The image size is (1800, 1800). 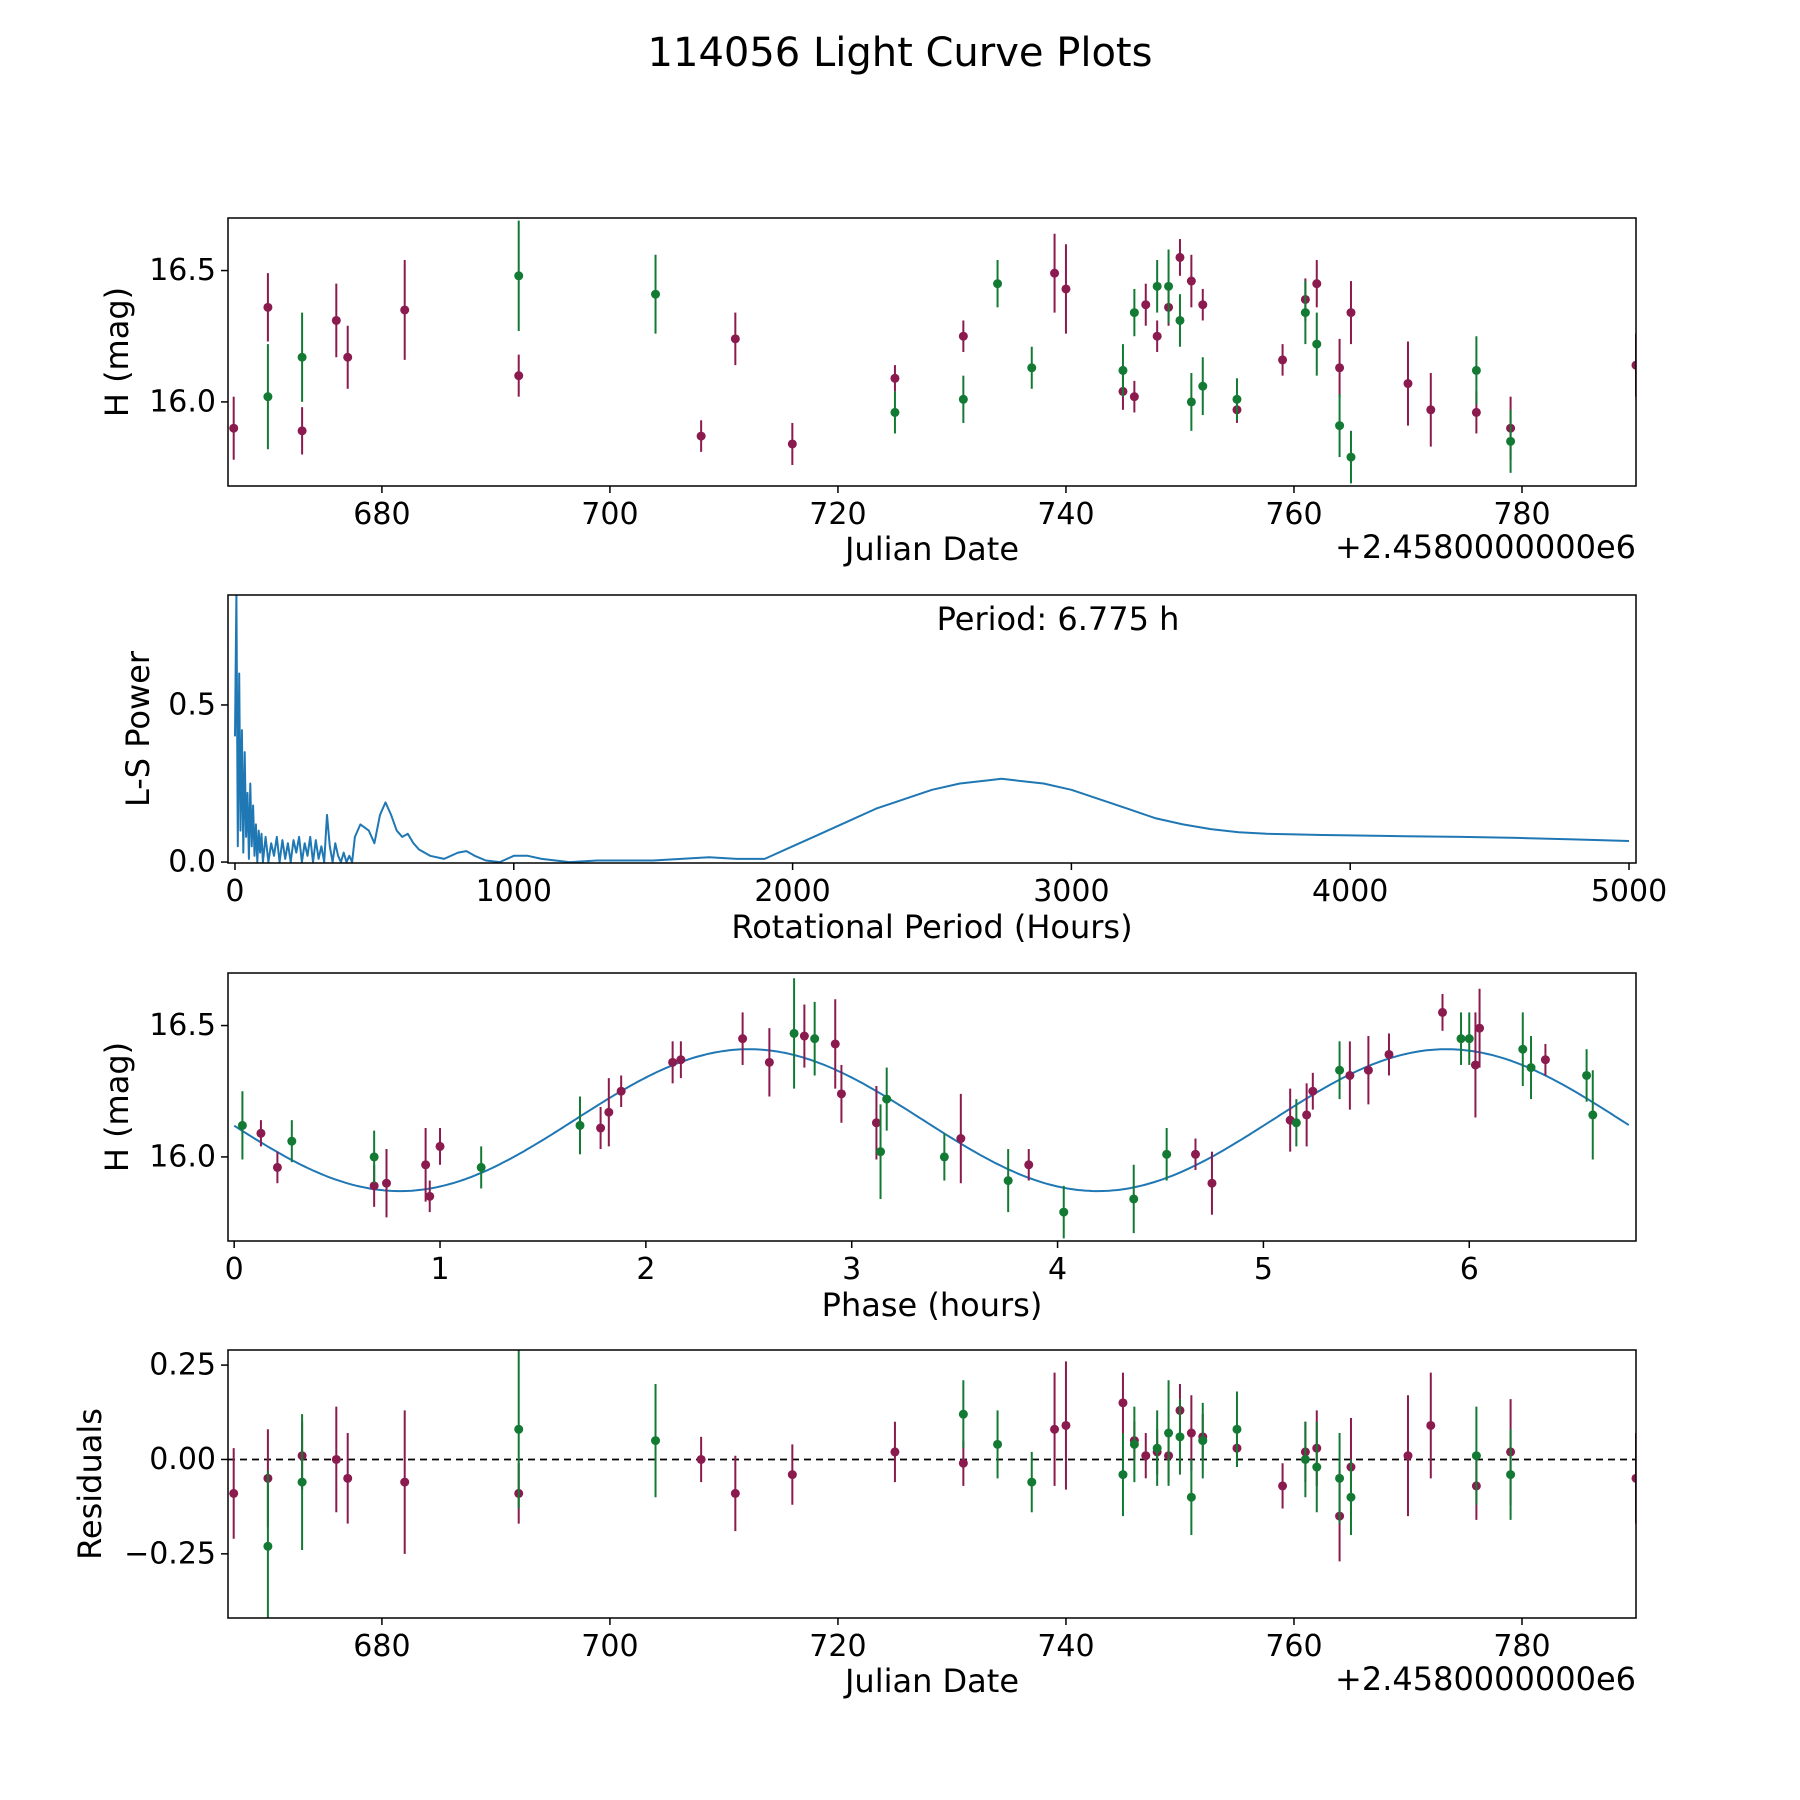 I want to click on phasefold-y-tick-label: 16.0, so click(x=182, y=1156).